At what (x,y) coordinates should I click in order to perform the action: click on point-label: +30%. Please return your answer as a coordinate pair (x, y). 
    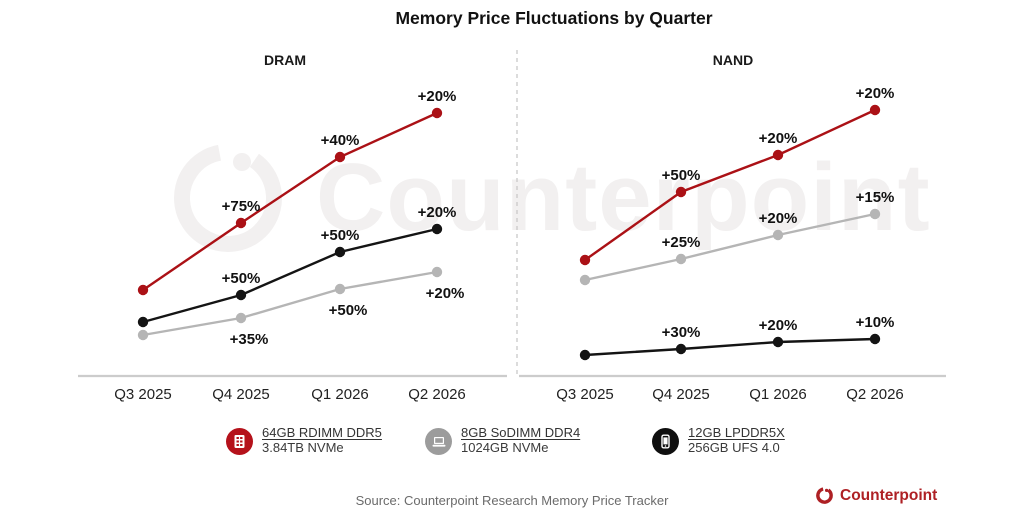
    Looking at the image, I should click on (681, 332).